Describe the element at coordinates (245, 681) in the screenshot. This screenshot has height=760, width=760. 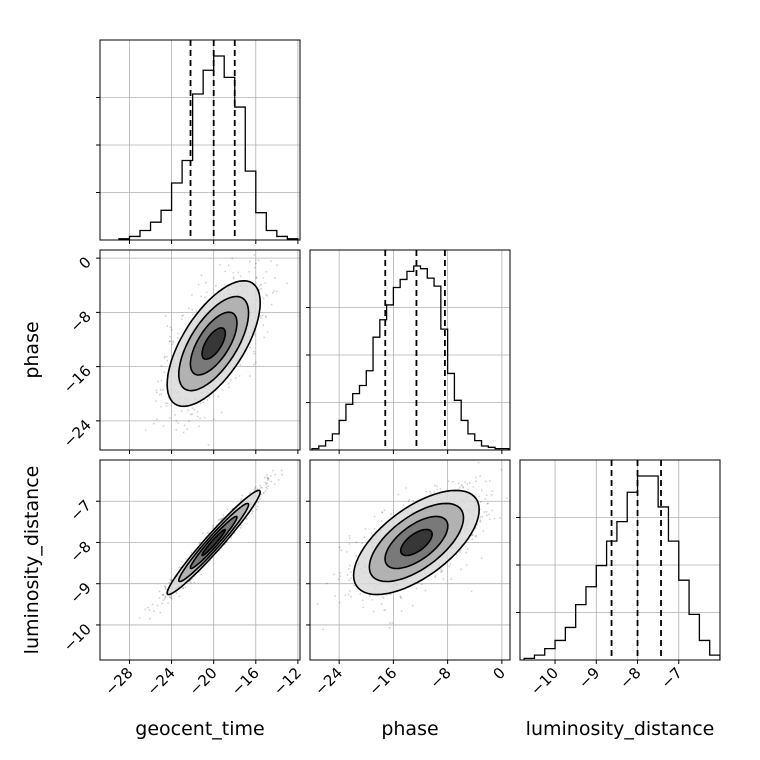
I see `x-tick-label-geocent-time: −16` at that location.